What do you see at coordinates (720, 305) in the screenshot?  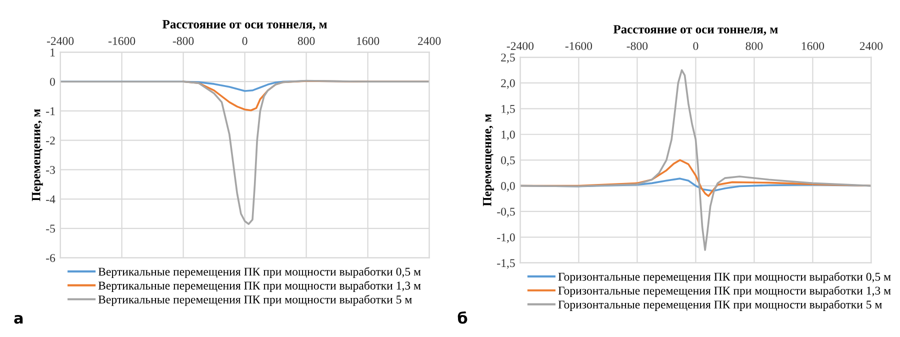 I see `legend-label: Горизонтальные перемещения ПК при мощности выработки 5 м` at bounding box center [720, 305].